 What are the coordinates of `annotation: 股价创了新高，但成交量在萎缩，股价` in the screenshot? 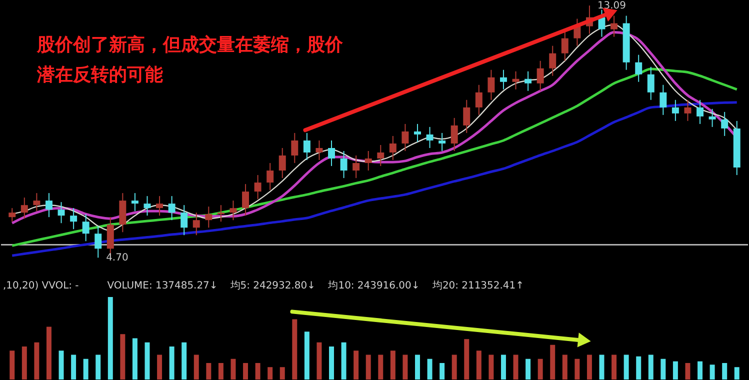 It's located at (190, 45).